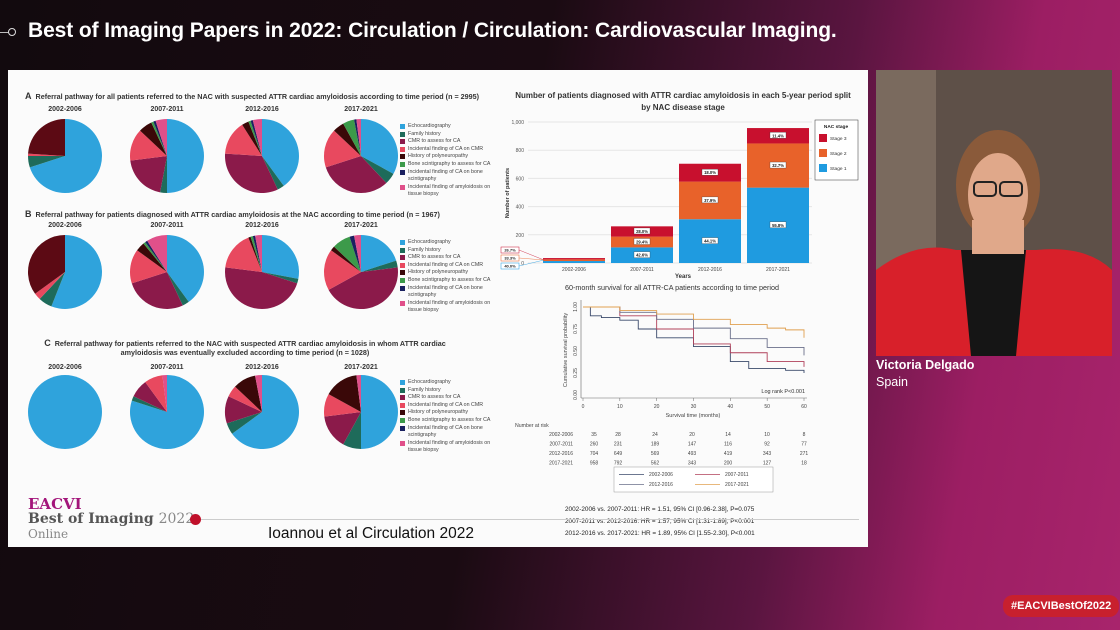  What do you see at coordinates (576, 329) in the screenshot?
I see `y-tick-label: 0.75` at bounding box center [576, 329].